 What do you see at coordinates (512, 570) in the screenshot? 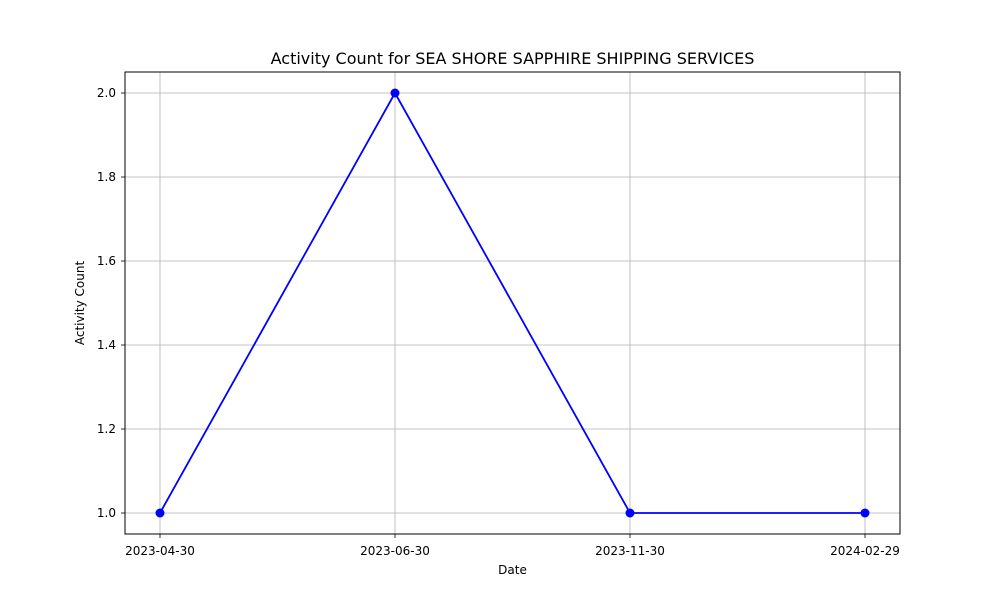
I see `x-axis-label: Date` at bounding box center [512, 570].